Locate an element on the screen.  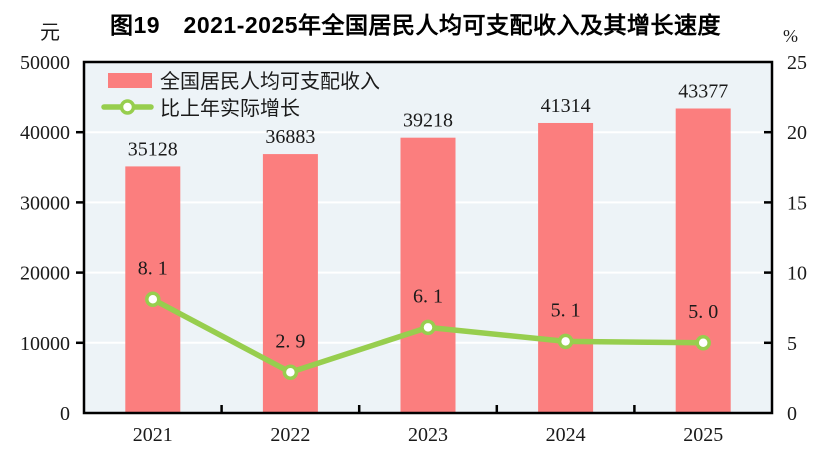
bar-2024 is located at coordinates (566, 268).